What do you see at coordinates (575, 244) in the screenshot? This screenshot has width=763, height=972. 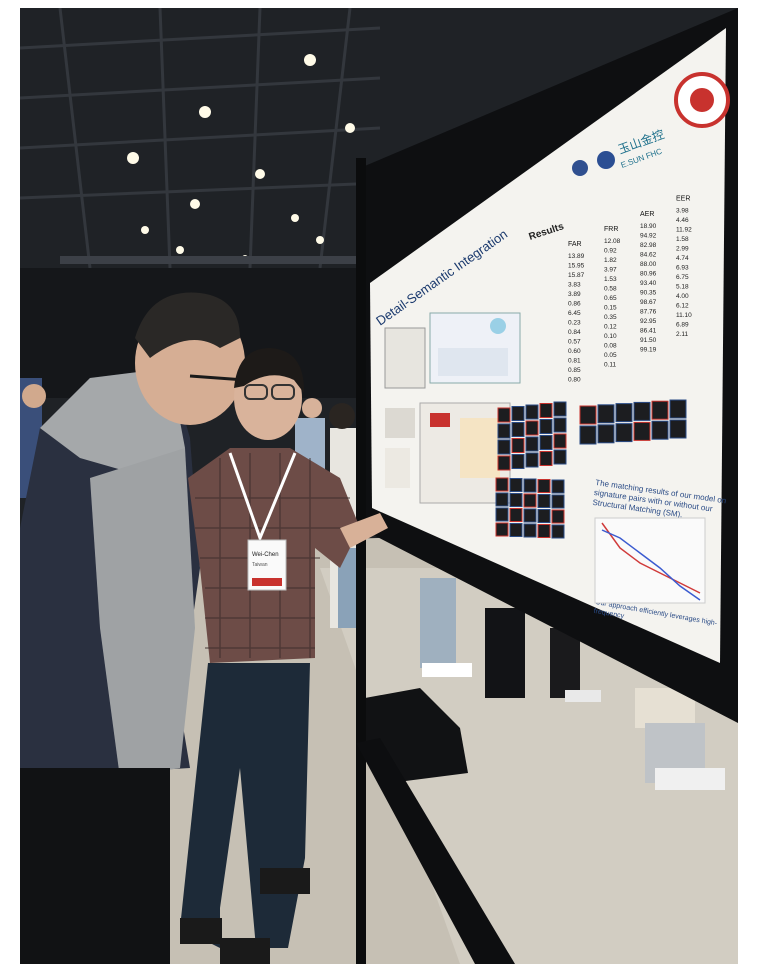 I see `table-header-cell: FAR` at bounding box center [575, 244].